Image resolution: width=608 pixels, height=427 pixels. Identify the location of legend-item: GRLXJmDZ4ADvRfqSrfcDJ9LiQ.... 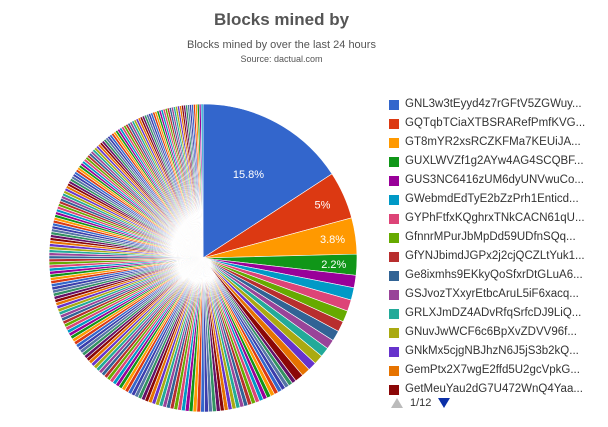
(496, 313).